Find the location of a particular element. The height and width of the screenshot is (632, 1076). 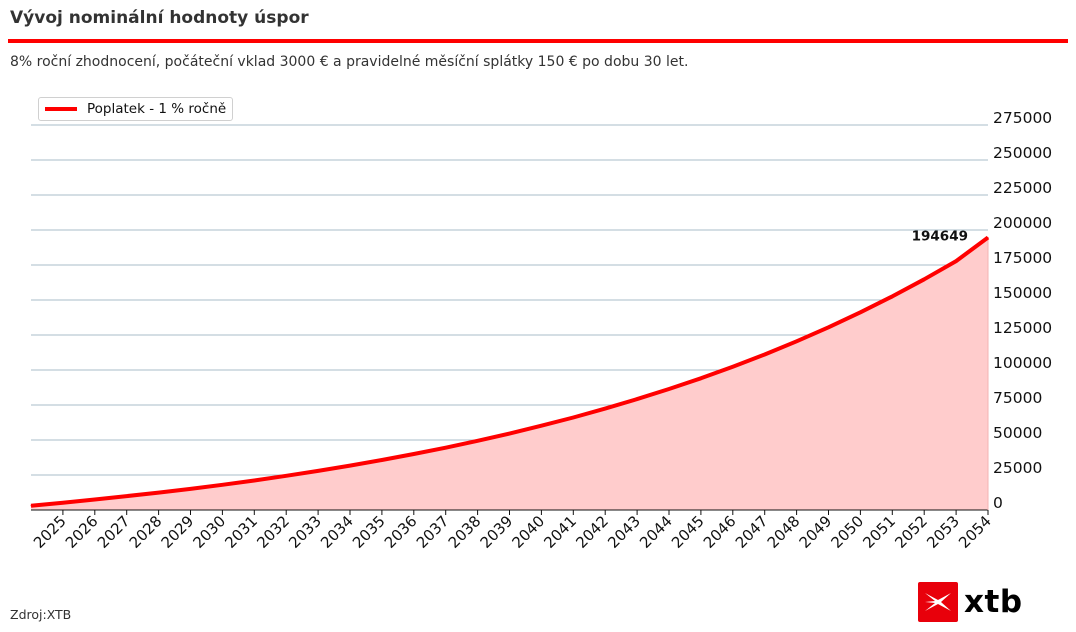

x-tick-label: 2033 is located at coordinates (305, 532).